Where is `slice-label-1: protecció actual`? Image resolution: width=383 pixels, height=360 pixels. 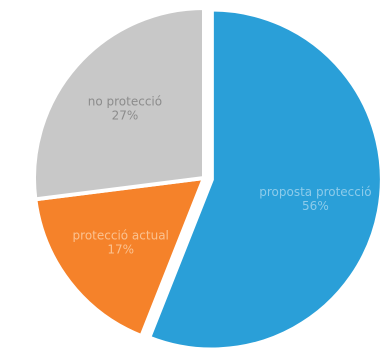
slice-label-1: protecció actual is located at coordinates (121, 236).